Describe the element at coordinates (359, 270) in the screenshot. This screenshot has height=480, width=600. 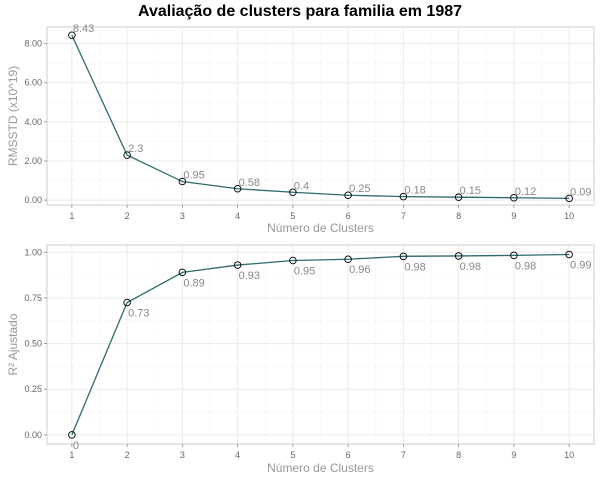
I see `data-label: 0.96` at that location.